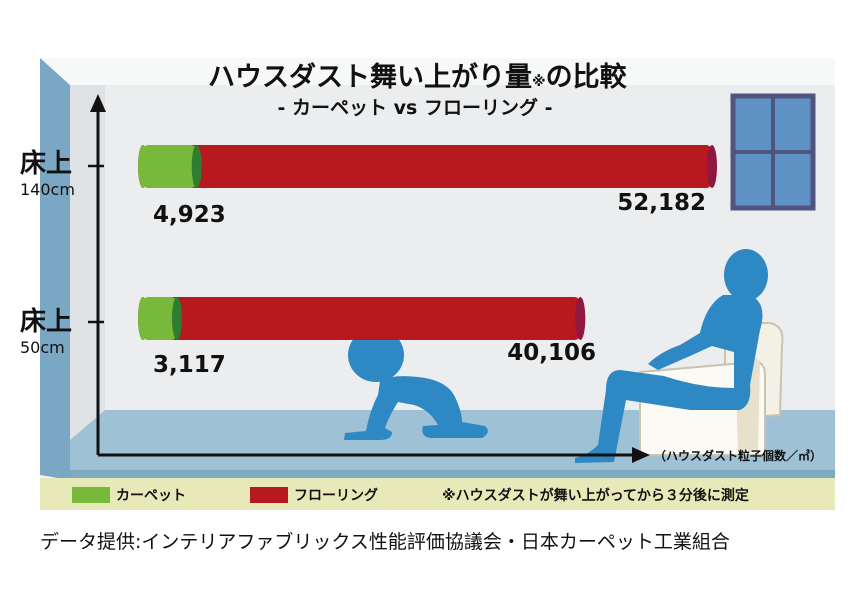 This screenshot has height=600, width=856. I want to click on floor-edge, so click(452, 474).